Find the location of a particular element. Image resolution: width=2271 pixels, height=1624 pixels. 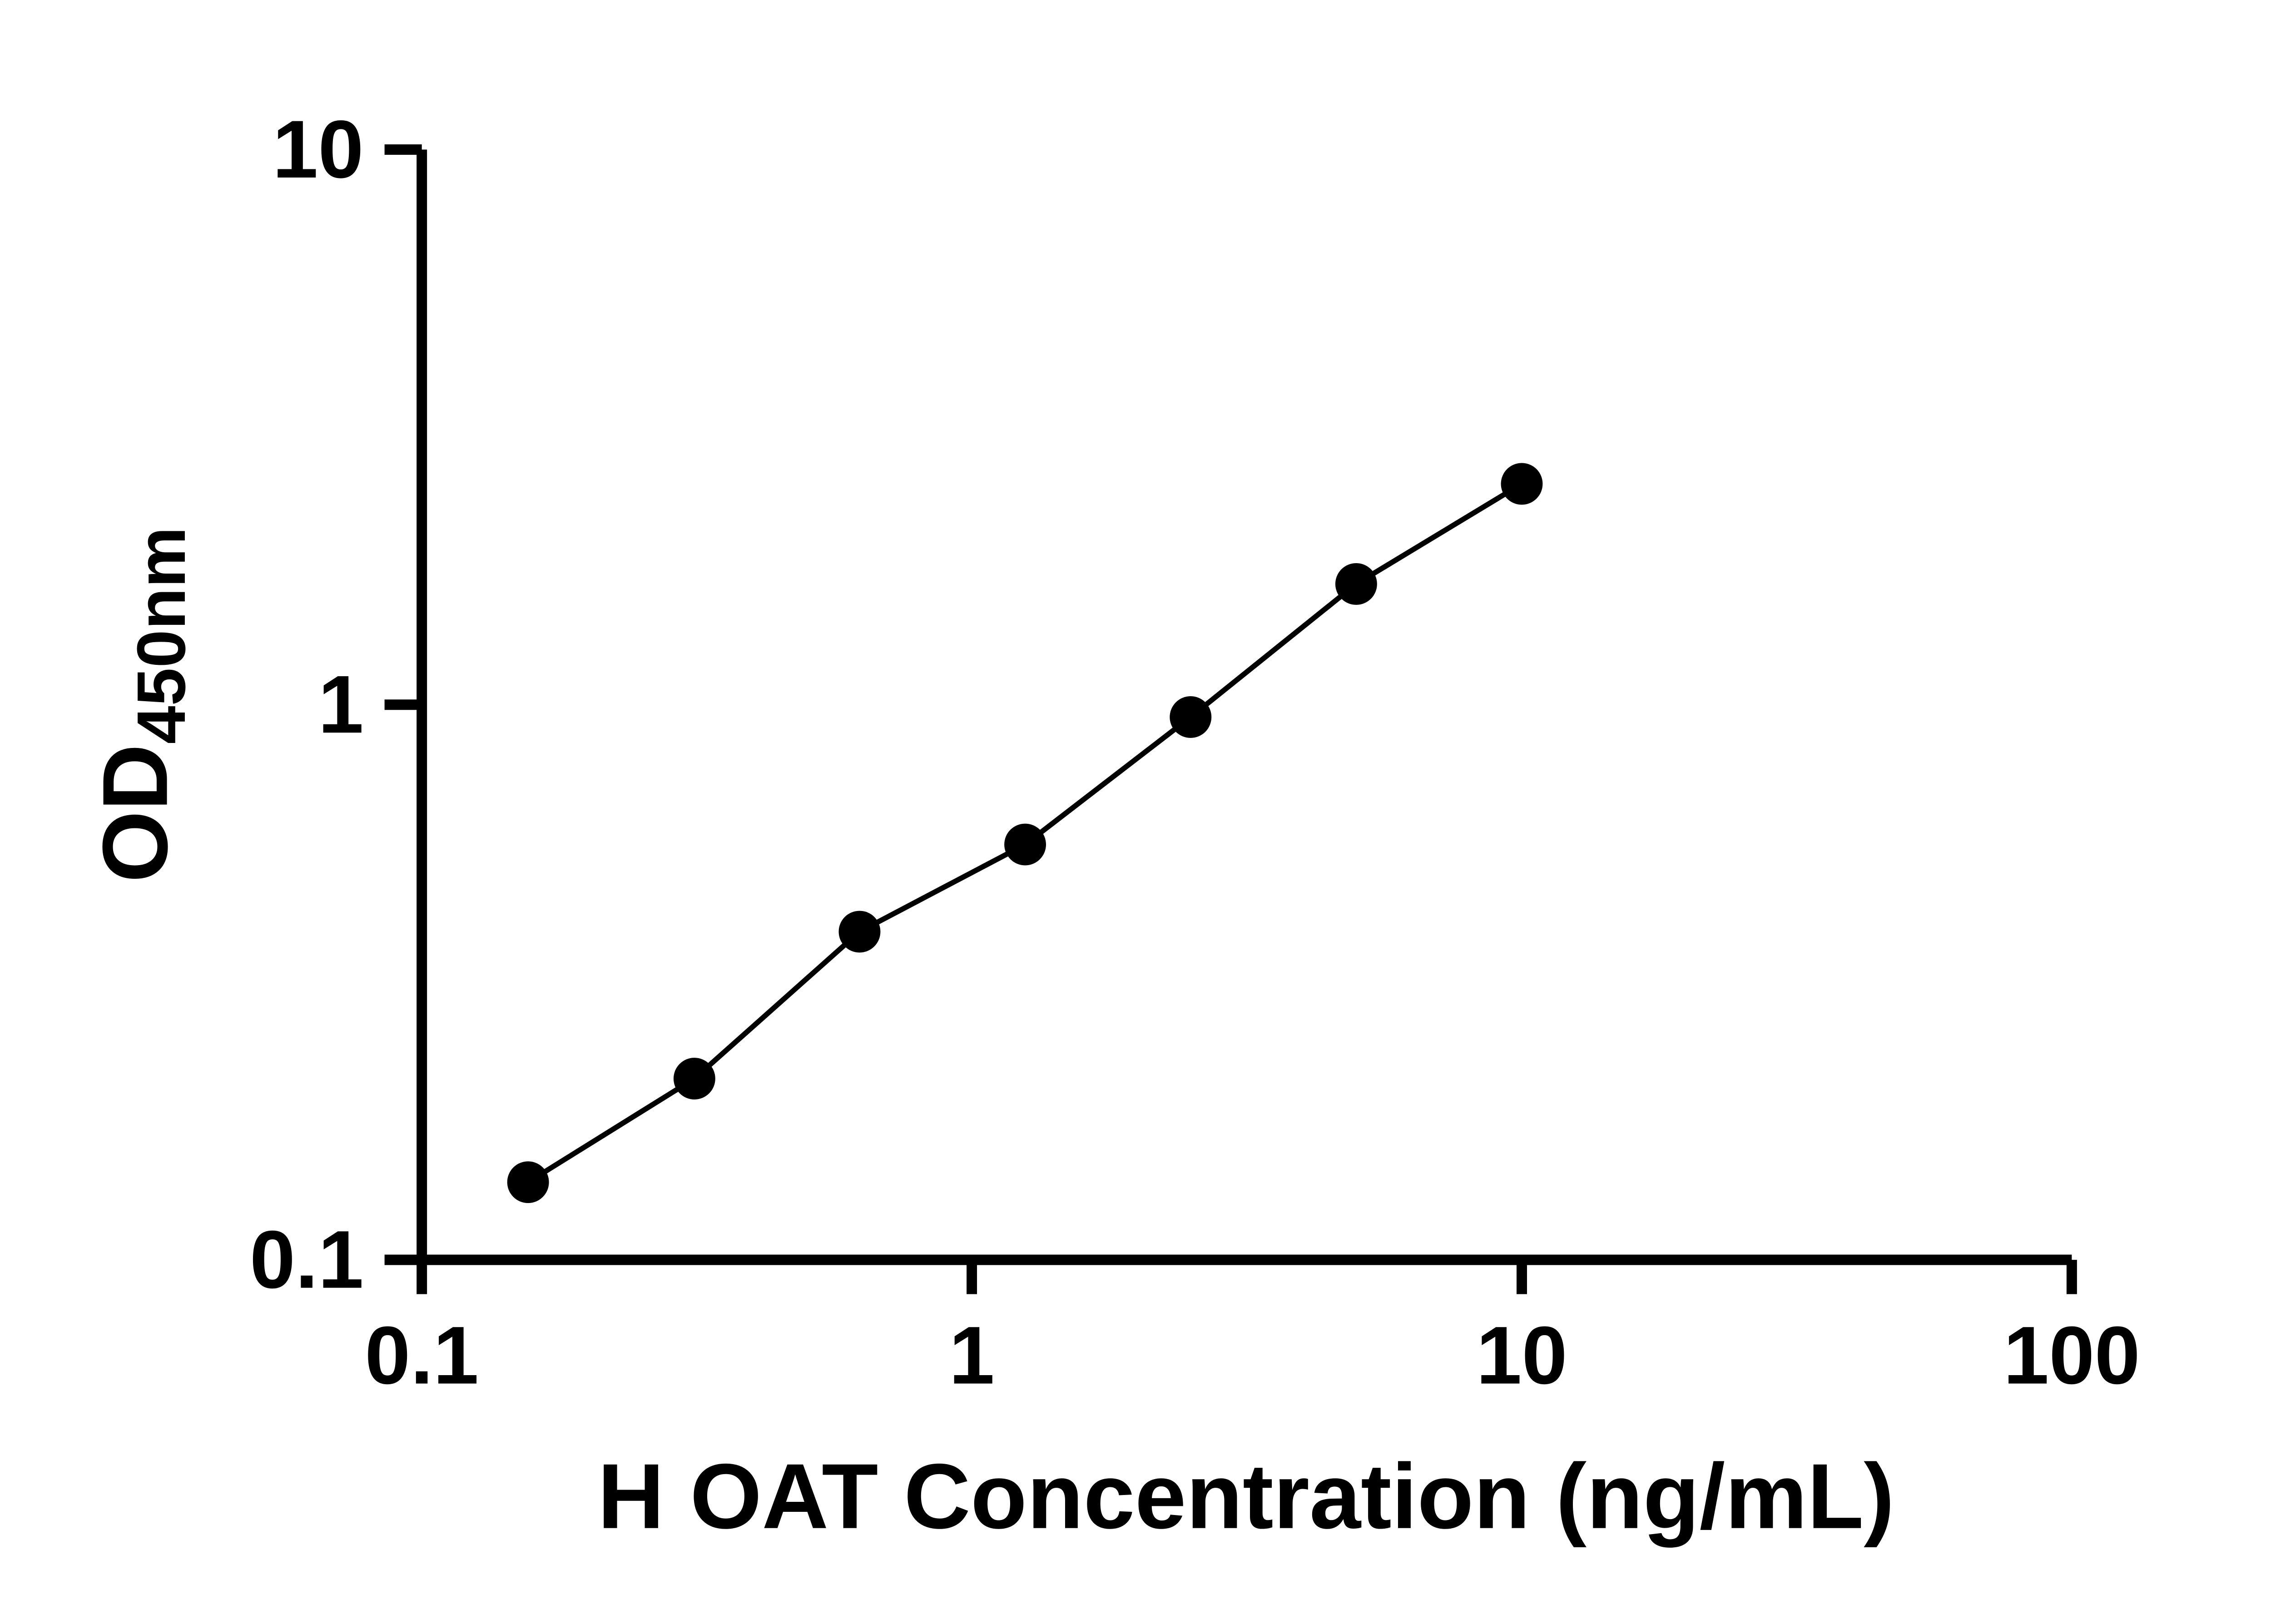

y-axis-title-main: OD is located at coordinates (135, 813).